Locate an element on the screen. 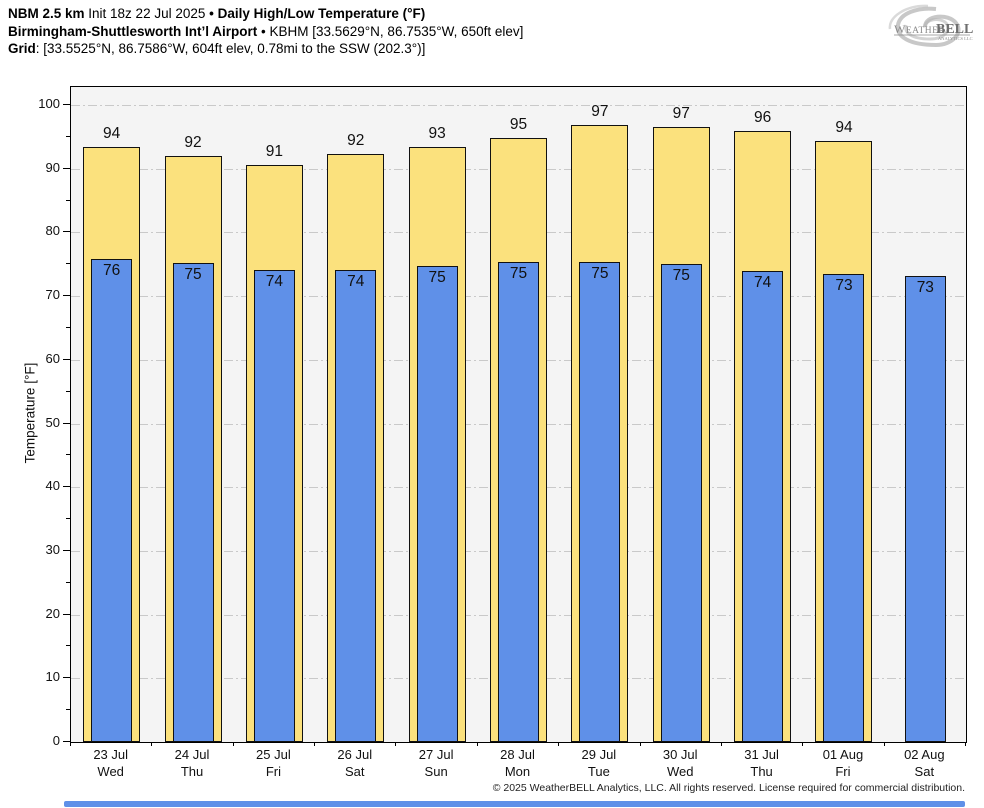  x-tick-label: 28 Jul Mon is located at coordinates (518, 763).